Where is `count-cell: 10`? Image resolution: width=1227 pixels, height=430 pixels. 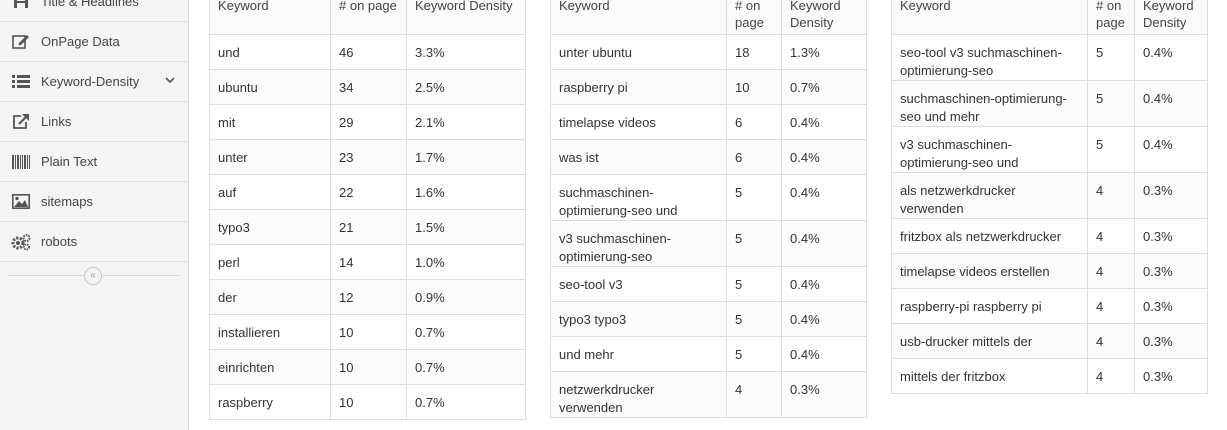
count-cell: 10 is located at coordinates (368, 367).